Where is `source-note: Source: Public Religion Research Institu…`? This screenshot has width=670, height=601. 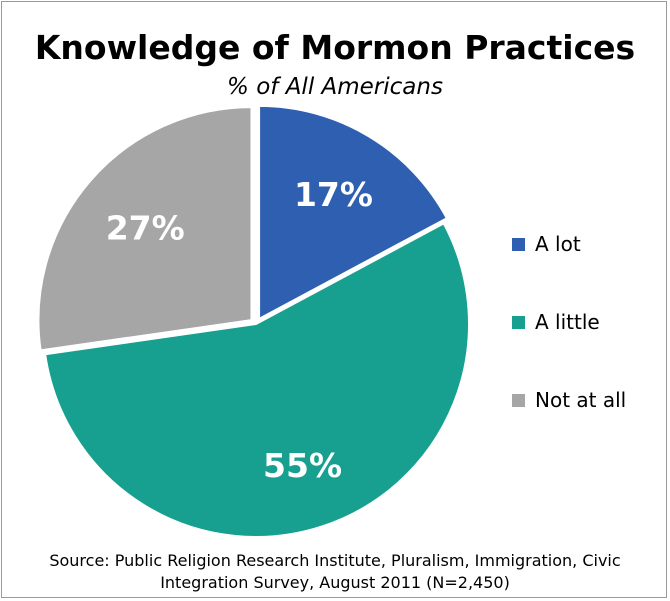
source-note: Source: Public Religion Research Institu… is located at coordinates (335, 572).